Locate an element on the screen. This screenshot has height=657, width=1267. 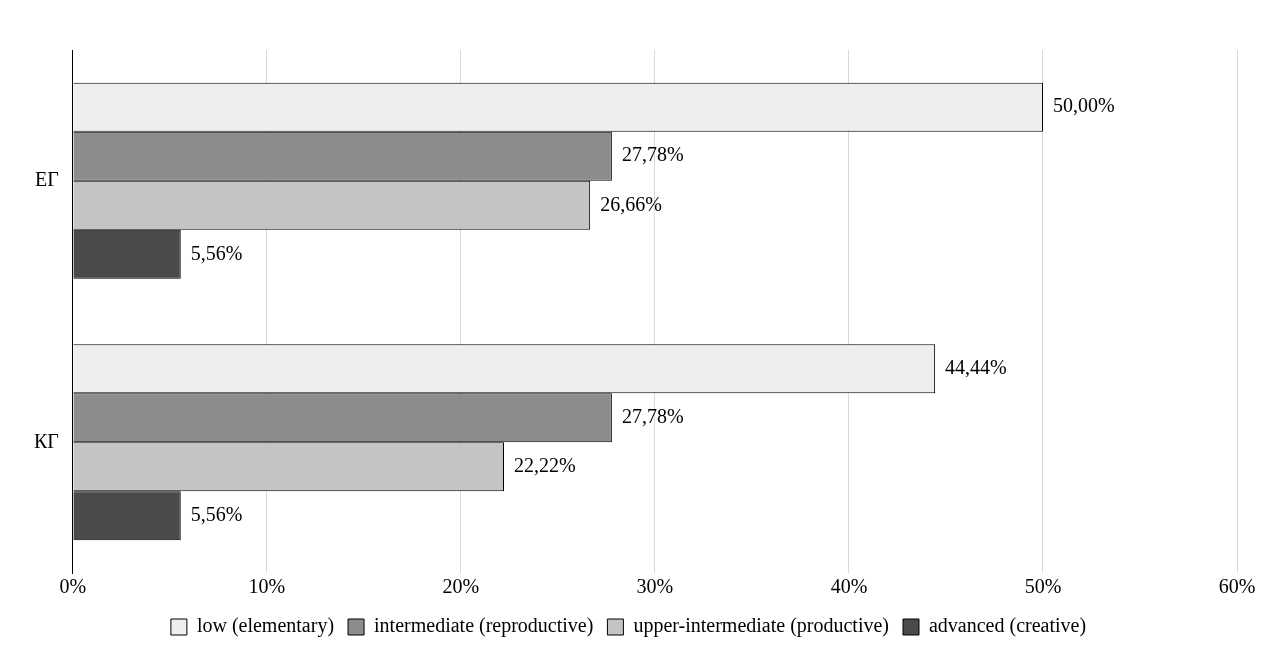
legend-label: advanced (creative) is located at coordinates (1007, 626).